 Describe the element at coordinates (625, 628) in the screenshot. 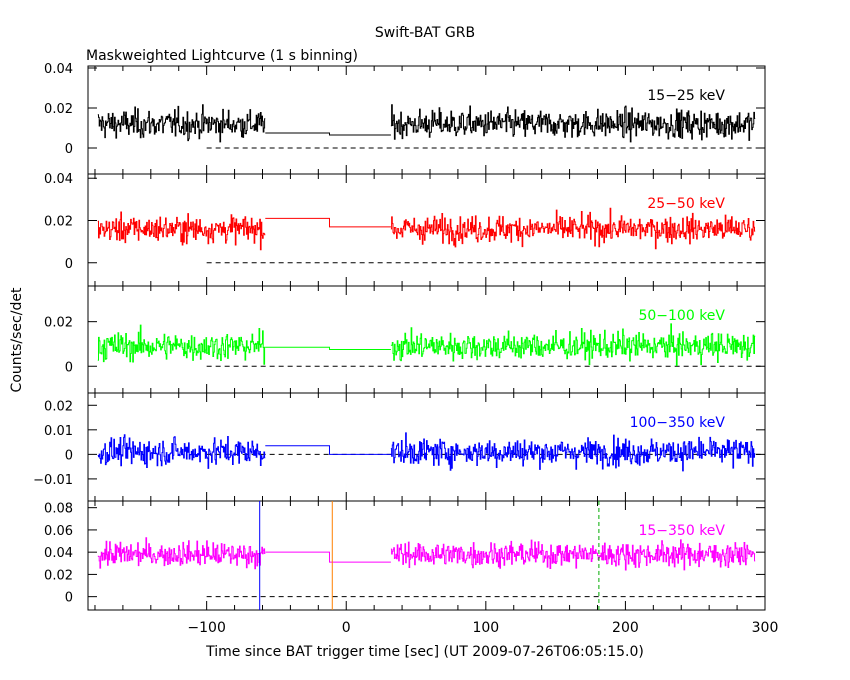

I see `x-tick-label: 200` at that location.